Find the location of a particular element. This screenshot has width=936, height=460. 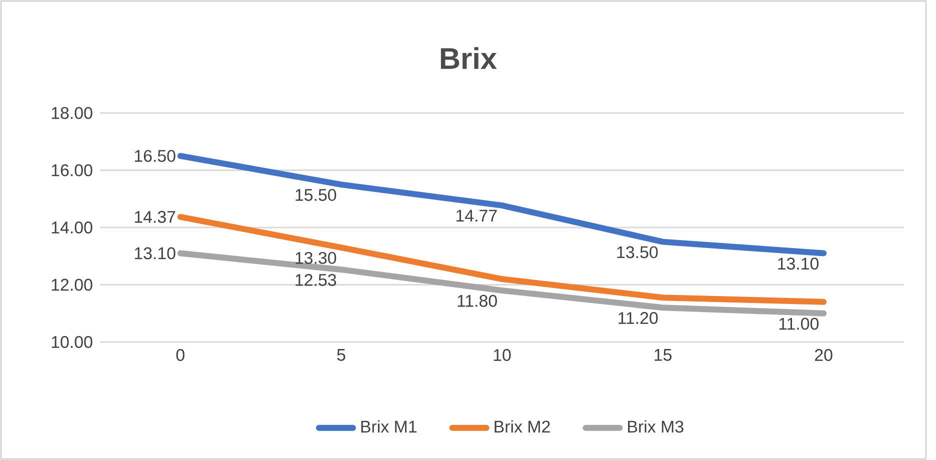

y-tick-label: 10.00 is located at coordinates (72, 342).